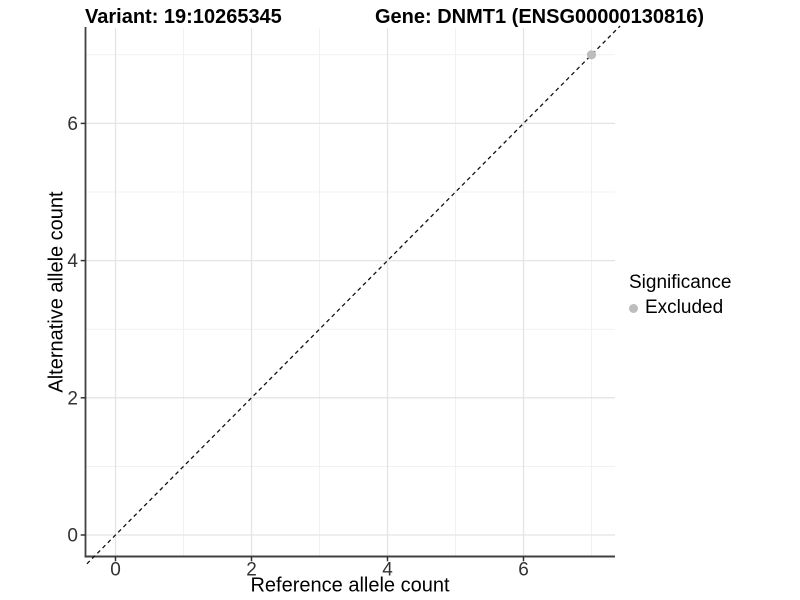 This screenshot has width=800, height=600. Describe the element at coordinates (72, 398) in the screenshot. I see `y-tick-label: 2` at that location.